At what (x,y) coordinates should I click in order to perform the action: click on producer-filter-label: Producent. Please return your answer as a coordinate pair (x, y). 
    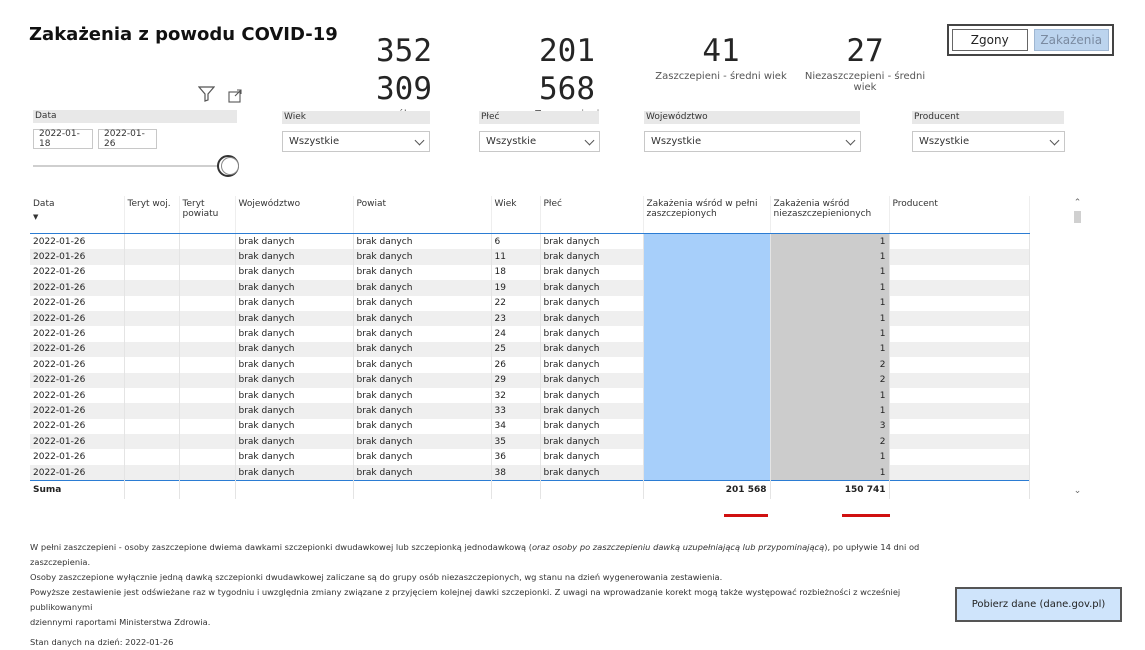
    Looking at the image, I should click on (988, 117).